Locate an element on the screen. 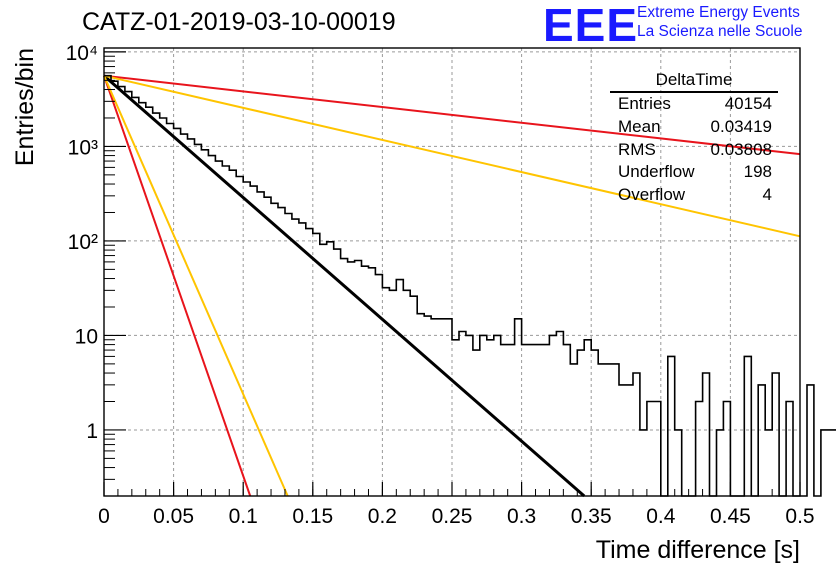 This screenshot has width=836, height=572. y-tick-label: 1 is located at coordinates (92, 431).